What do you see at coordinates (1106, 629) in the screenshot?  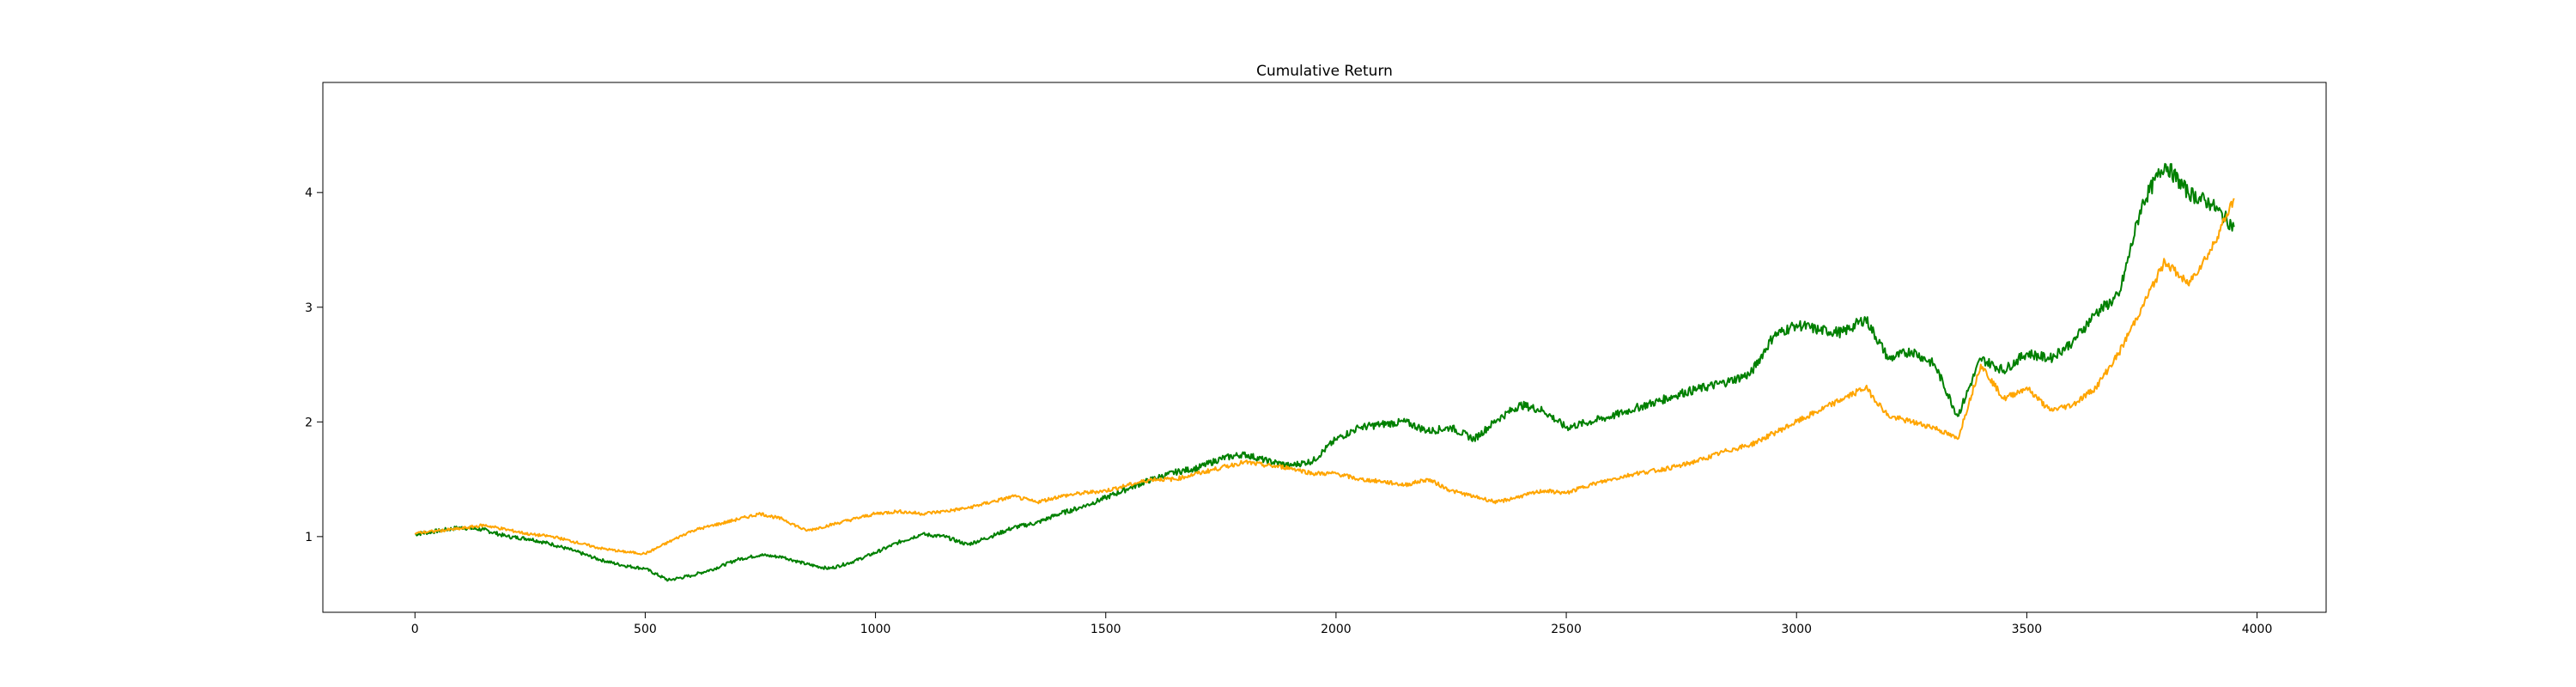 I see `x-tick-label: 1500` at bounding box center [1106, 629].